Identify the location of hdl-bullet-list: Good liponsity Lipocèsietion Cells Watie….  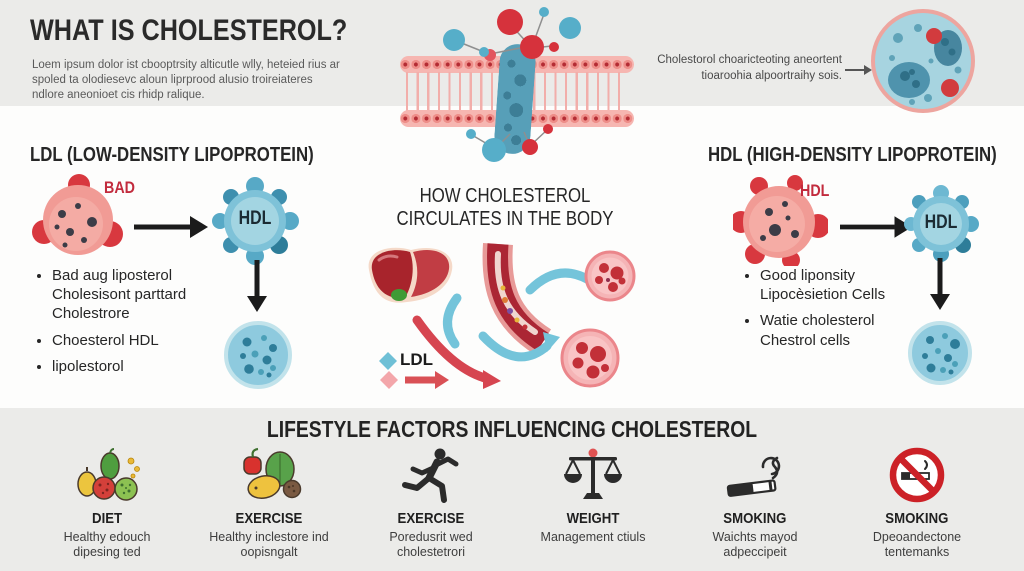
(815, 311).